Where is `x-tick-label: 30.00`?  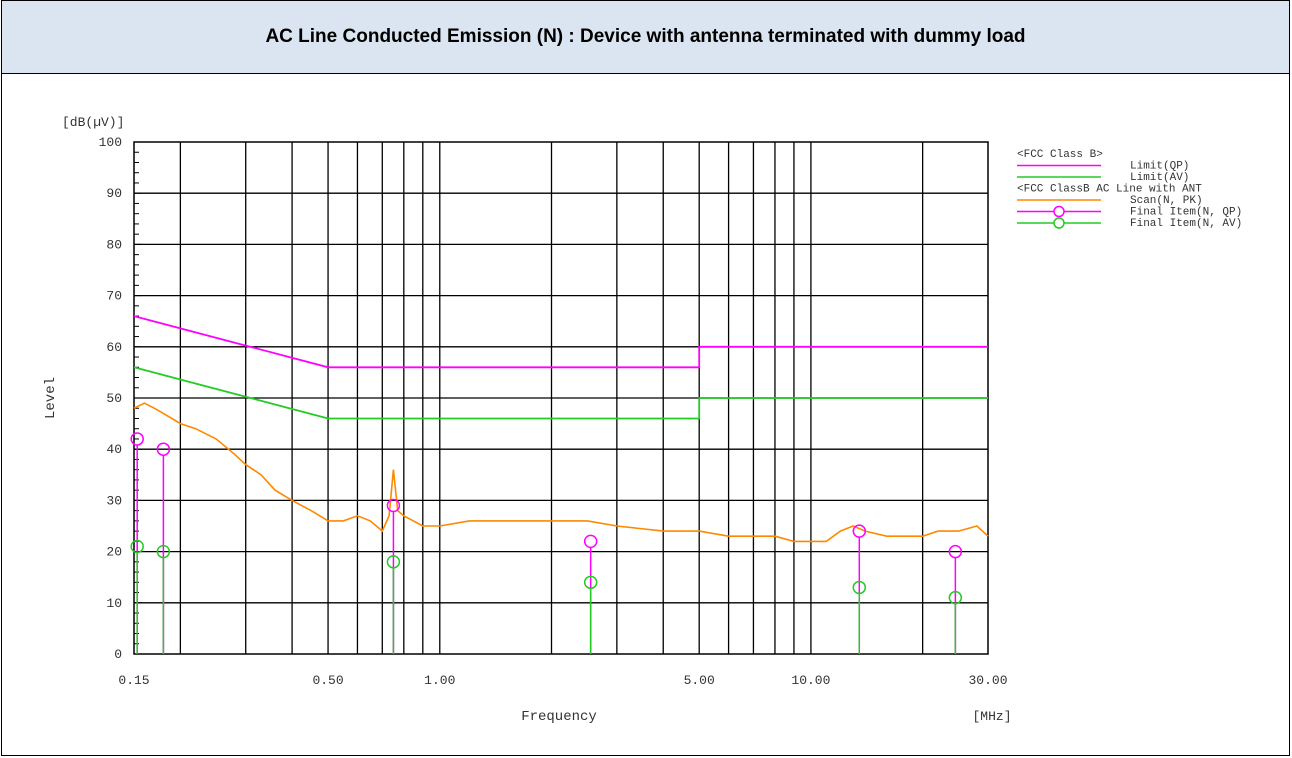 x-tick-label: 30.00 is located at coordinates (987, 680).